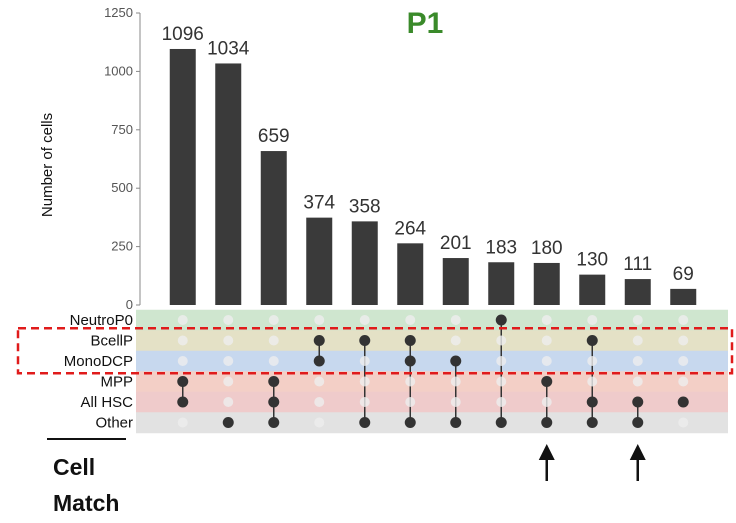  I want to click on set-name-label: All HSC, so click(106, 402).